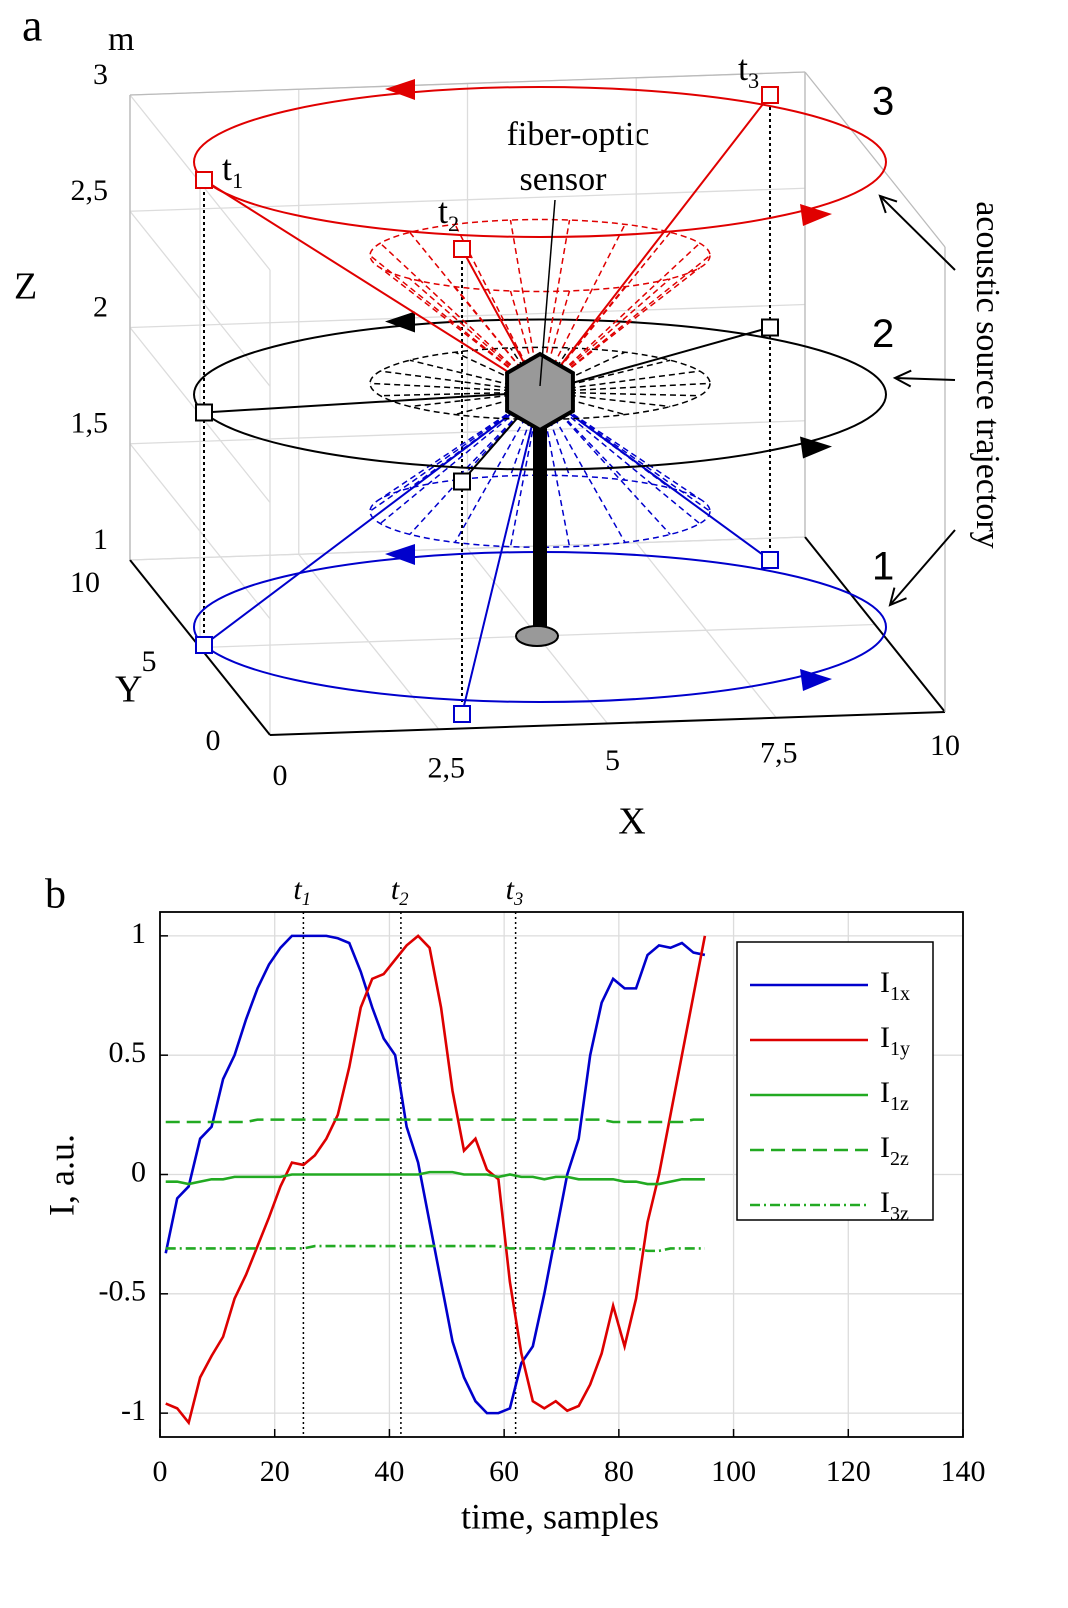 The image size is (1068, 1608). I want to click on legend, so click(835, 1081).